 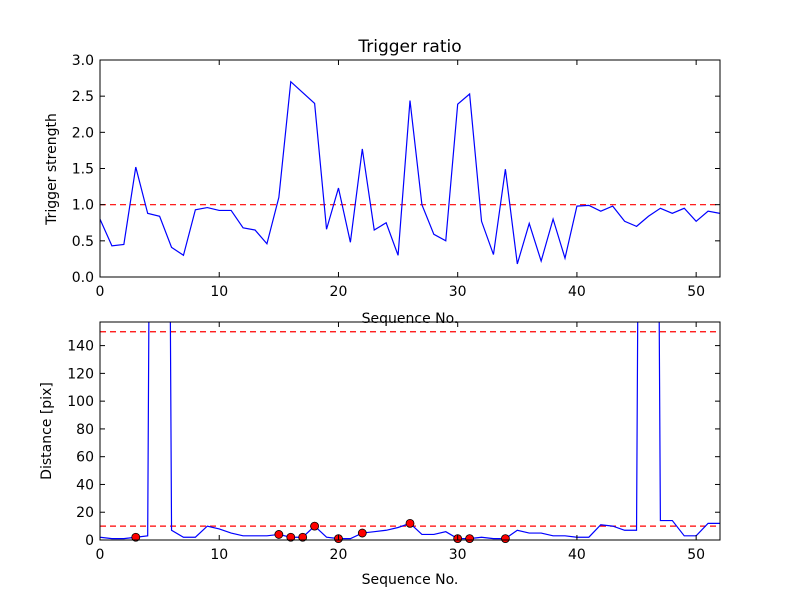 I want to click on y-tick-label: 1.0, so click(x=83, y=206).